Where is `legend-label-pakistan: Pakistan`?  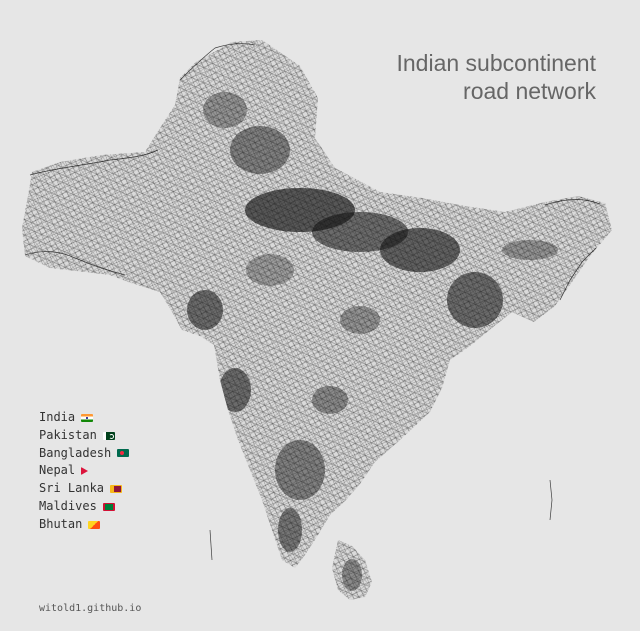
legend-label-pakistan: Pakistan is located at coordinates (68, 434).